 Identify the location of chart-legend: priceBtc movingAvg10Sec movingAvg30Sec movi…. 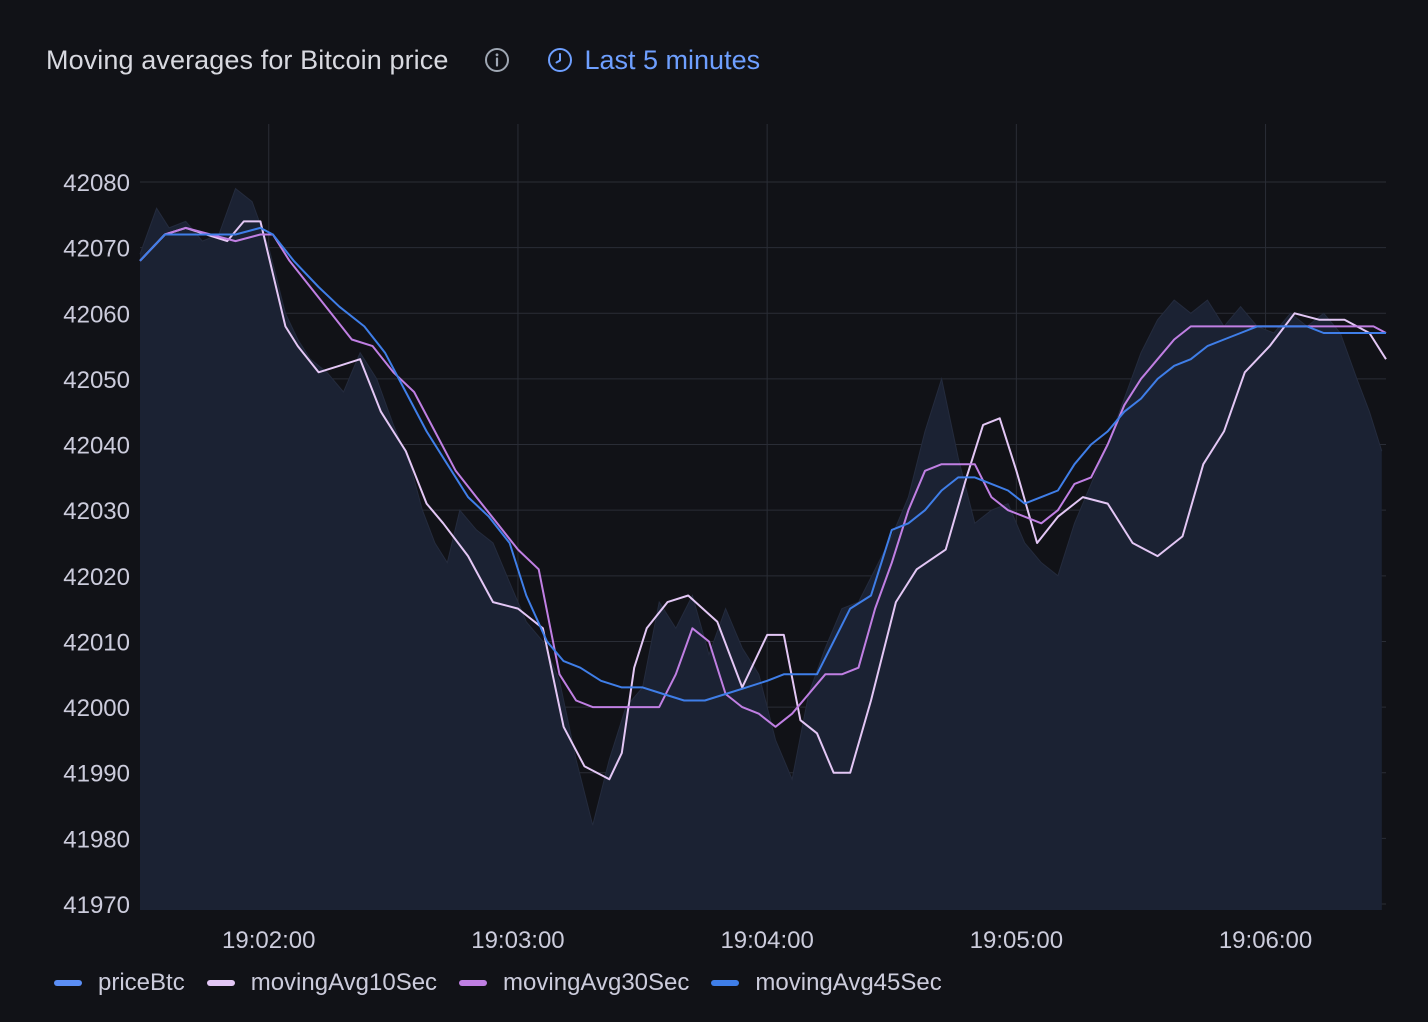
(498, 983).